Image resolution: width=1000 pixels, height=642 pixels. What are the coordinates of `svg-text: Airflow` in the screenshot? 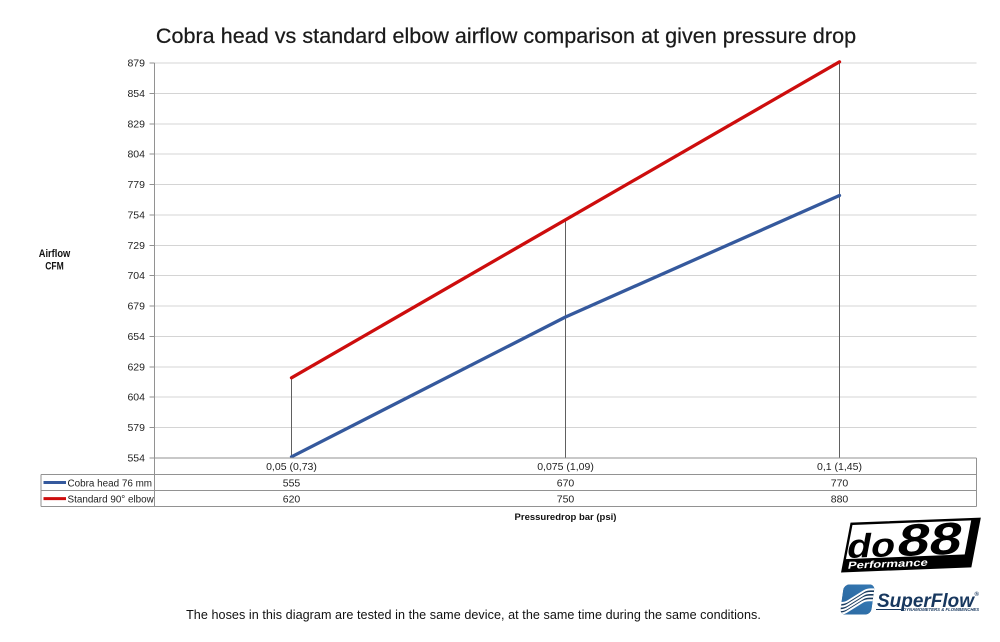 It's located at (55, 254).